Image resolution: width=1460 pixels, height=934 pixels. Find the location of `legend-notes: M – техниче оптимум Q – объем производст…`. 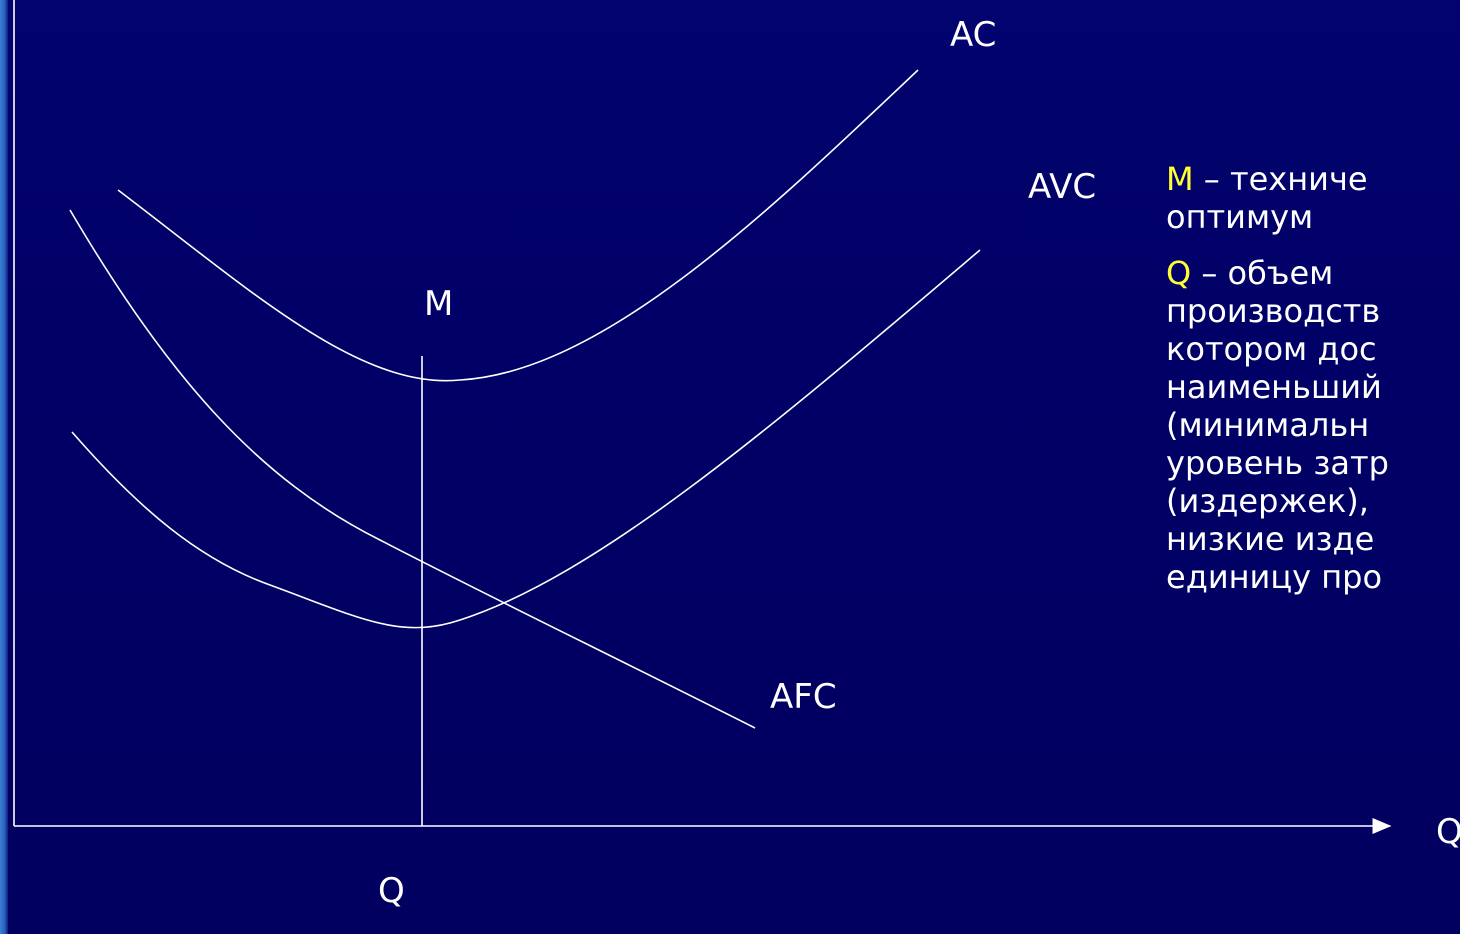

legend-notes: M – техниче оптимум Q – объем производст… is located at coordinates (1313, 387).